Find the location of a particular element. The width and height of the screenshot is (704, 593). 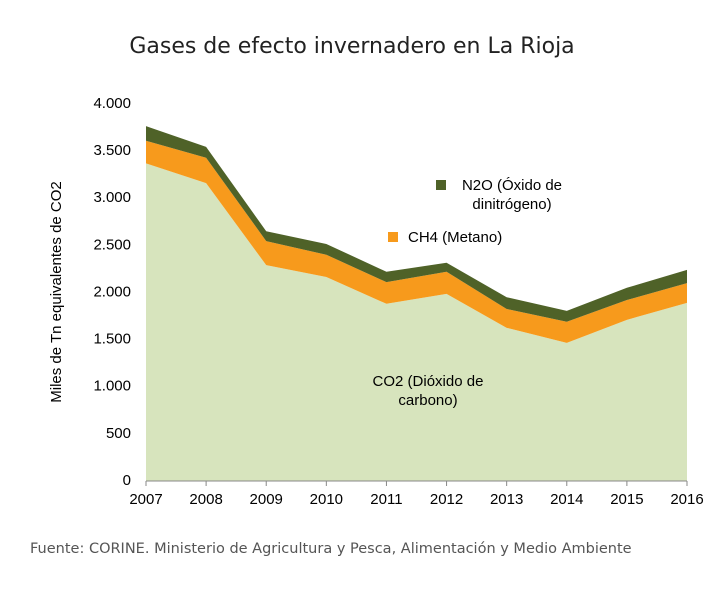

x-tick-label: 2013 is located at coordinates (506, 499).